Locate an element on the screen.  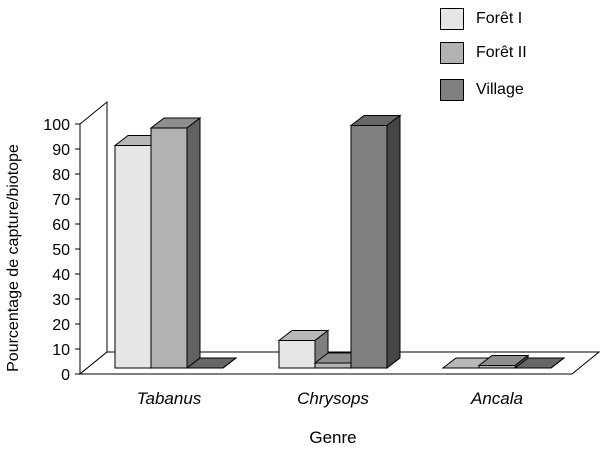
legend-item-village: Village is located at coordinates (482, 90).